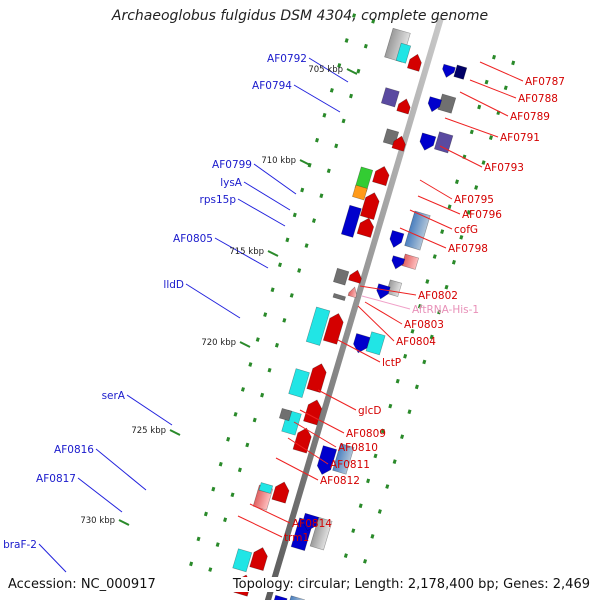 The image size is (600, 600). I want to click on gene-label: lldD, so click(173, 285).